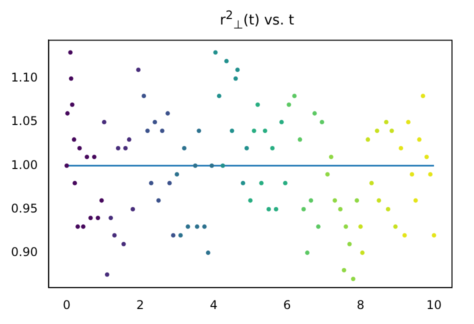  What do you see at coordinates (140, 305) in the screenshot?
I see `x-tick-label: 2` at bounding box center [140, 305].